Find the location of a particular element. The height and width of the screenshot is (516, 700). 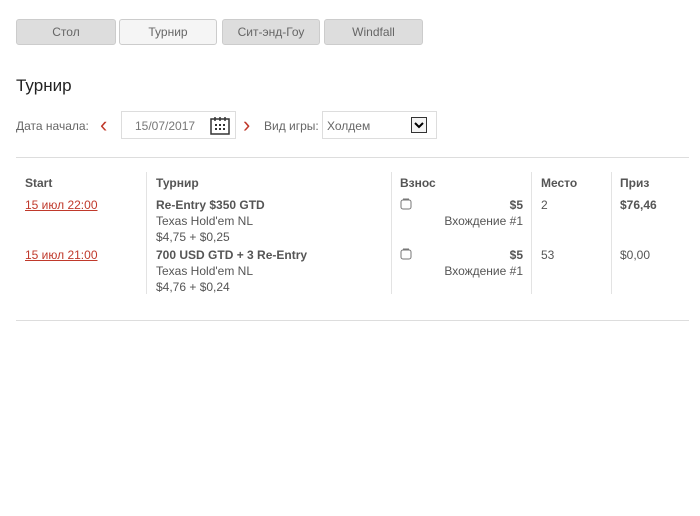

game-type-label: Вид игры: is located at coordinates (291, 126).